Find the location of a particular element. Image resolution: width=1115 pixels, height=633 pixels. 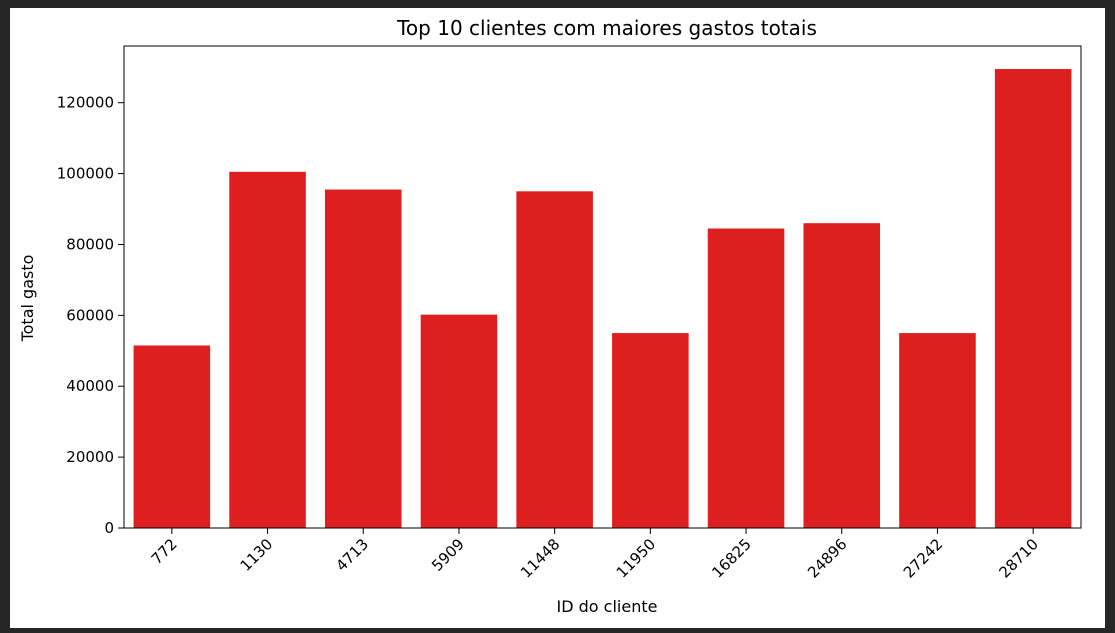

y-axis-label: Total gasto is located at coordinates (27, 299).